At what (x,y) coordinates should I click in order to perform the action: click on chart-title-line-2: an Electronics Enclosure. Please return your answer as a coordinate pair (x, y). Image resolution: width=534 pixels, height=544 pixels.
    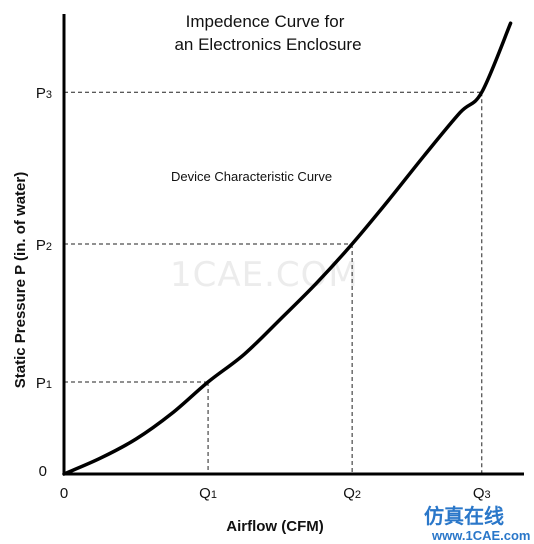
    Looking at the image, I should click on (267, 44).